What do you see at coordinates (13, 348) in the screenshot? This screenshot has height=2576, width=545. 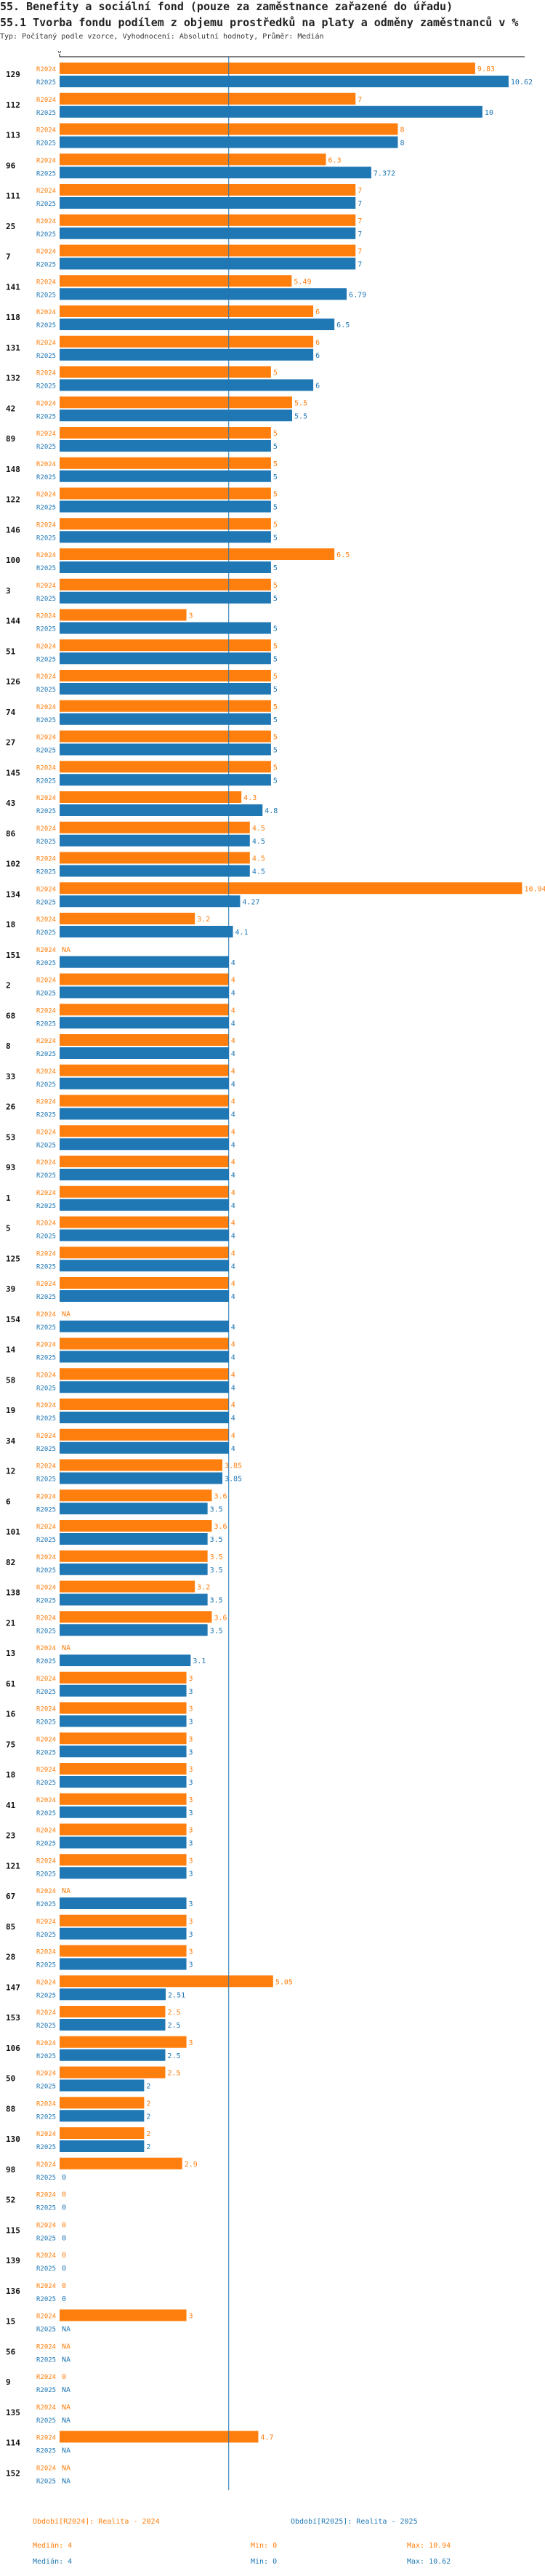 I see `category-label: 131` at bounding box center [13, 348].